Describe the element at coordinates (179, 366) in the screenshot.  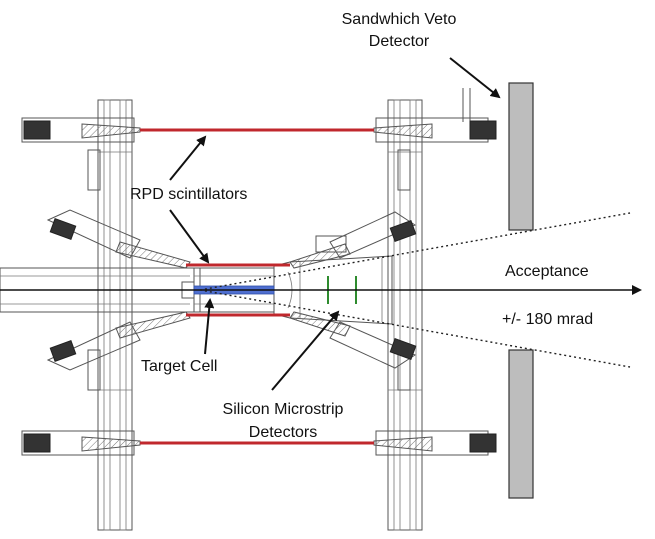
I see `target-cell-label: Target Cell` at that location.